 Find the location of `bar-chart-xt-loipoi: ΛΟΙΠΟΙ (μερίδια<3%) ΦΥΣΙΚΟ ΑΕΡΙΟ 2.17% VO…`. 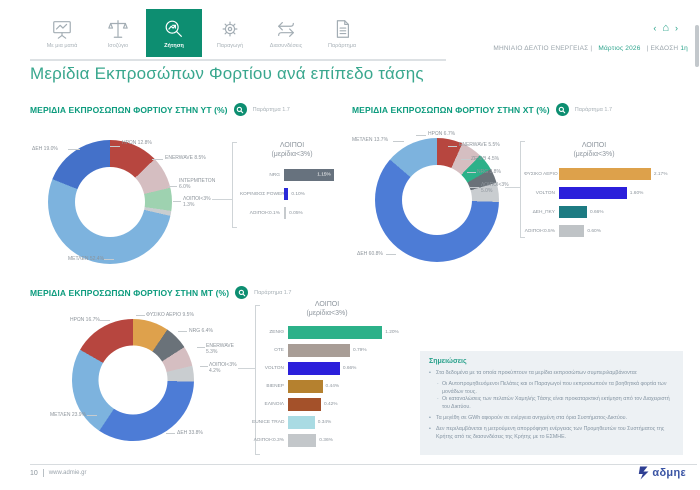

bar-chart-xt-loipoi: ΛΟΙΠΟΙ (μερίδια<3%) ΦΥΣΙΚΟ ΑΕΡΙΟ 2.17% VO… is located at coordinates (609, 189).